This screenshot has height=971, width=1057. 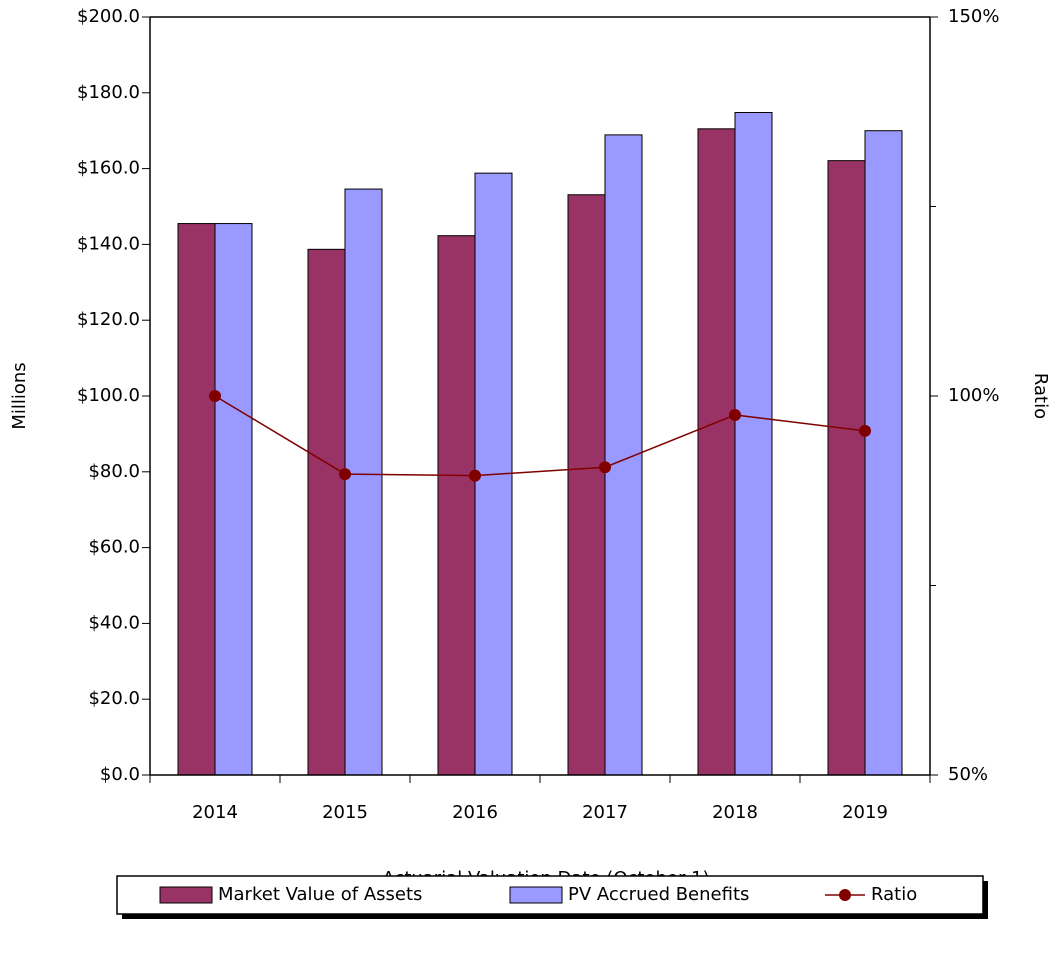 I want to click on x-tick-label: 2015, so click(x=345, y=812).